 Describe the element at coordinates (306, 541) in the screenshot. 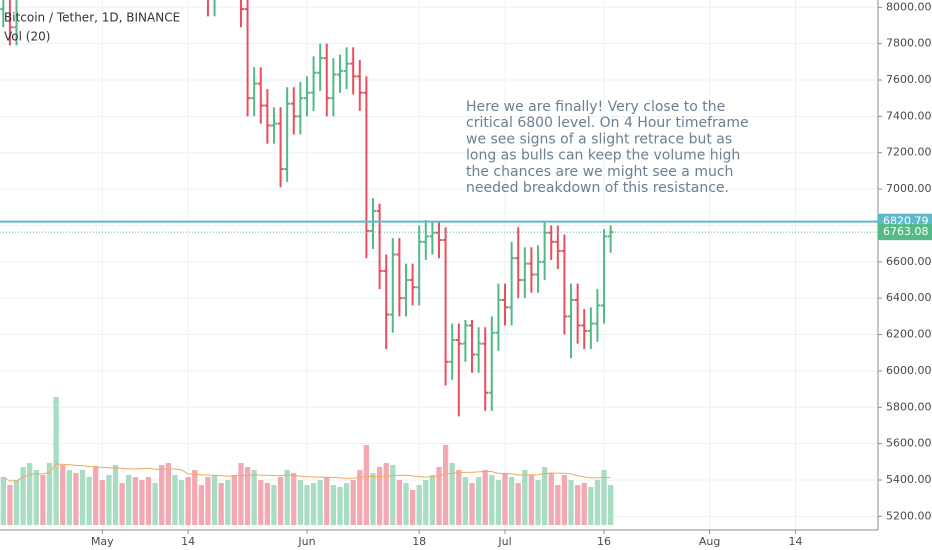

I see `x-tick-label: Jun` at that location.